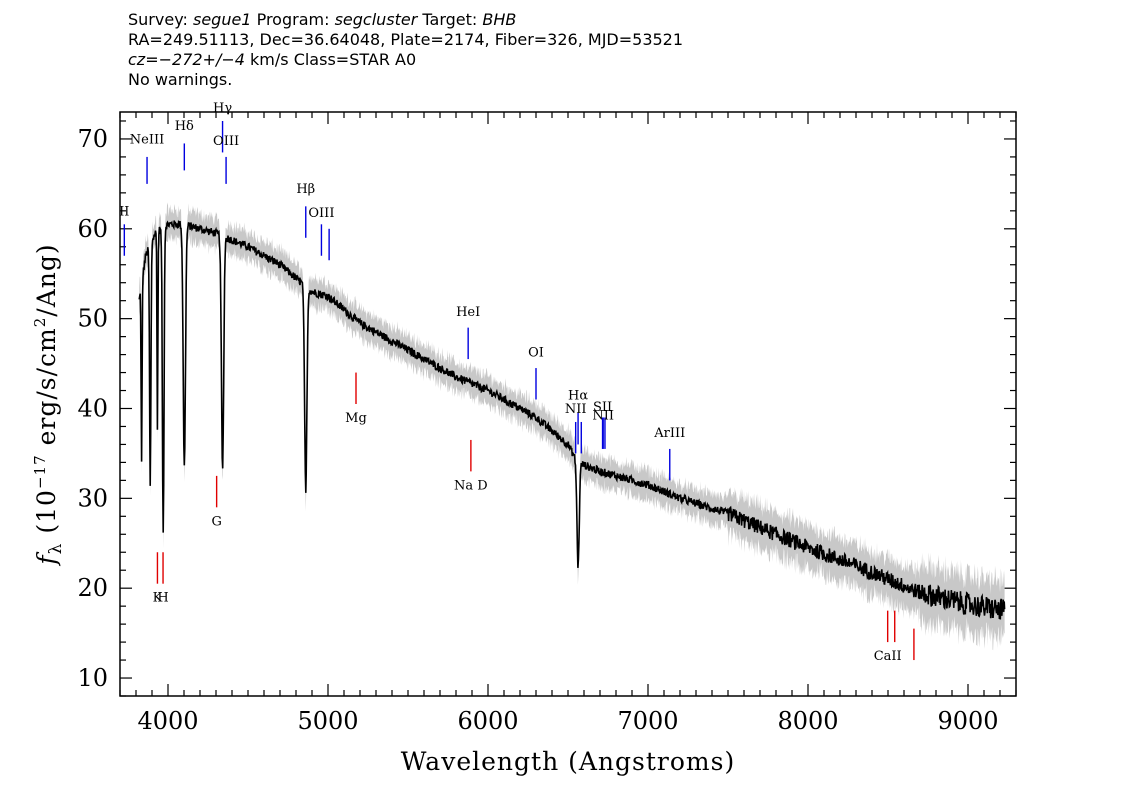 This screenshot has width=1134, height=810. Describe the element at coordinates (92, 229) in the screenshot. I see `y-tick-label: 60` at that location.